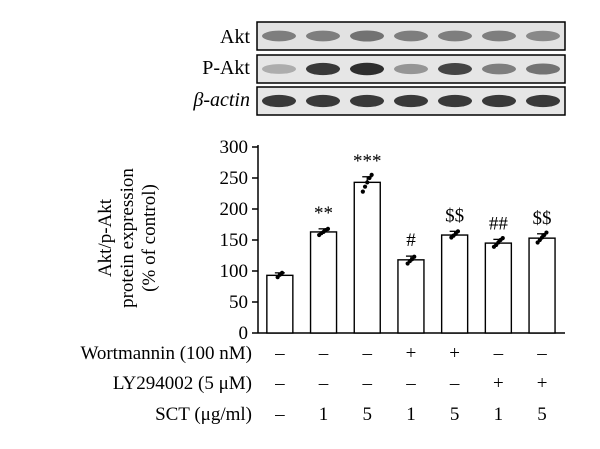 Image resolution: width=600 pixels, height=449 pixels. Describe the element at coordinates (226, 68) in the screenshot. I see `blot-label-p-akt: P-Akt` at that location.